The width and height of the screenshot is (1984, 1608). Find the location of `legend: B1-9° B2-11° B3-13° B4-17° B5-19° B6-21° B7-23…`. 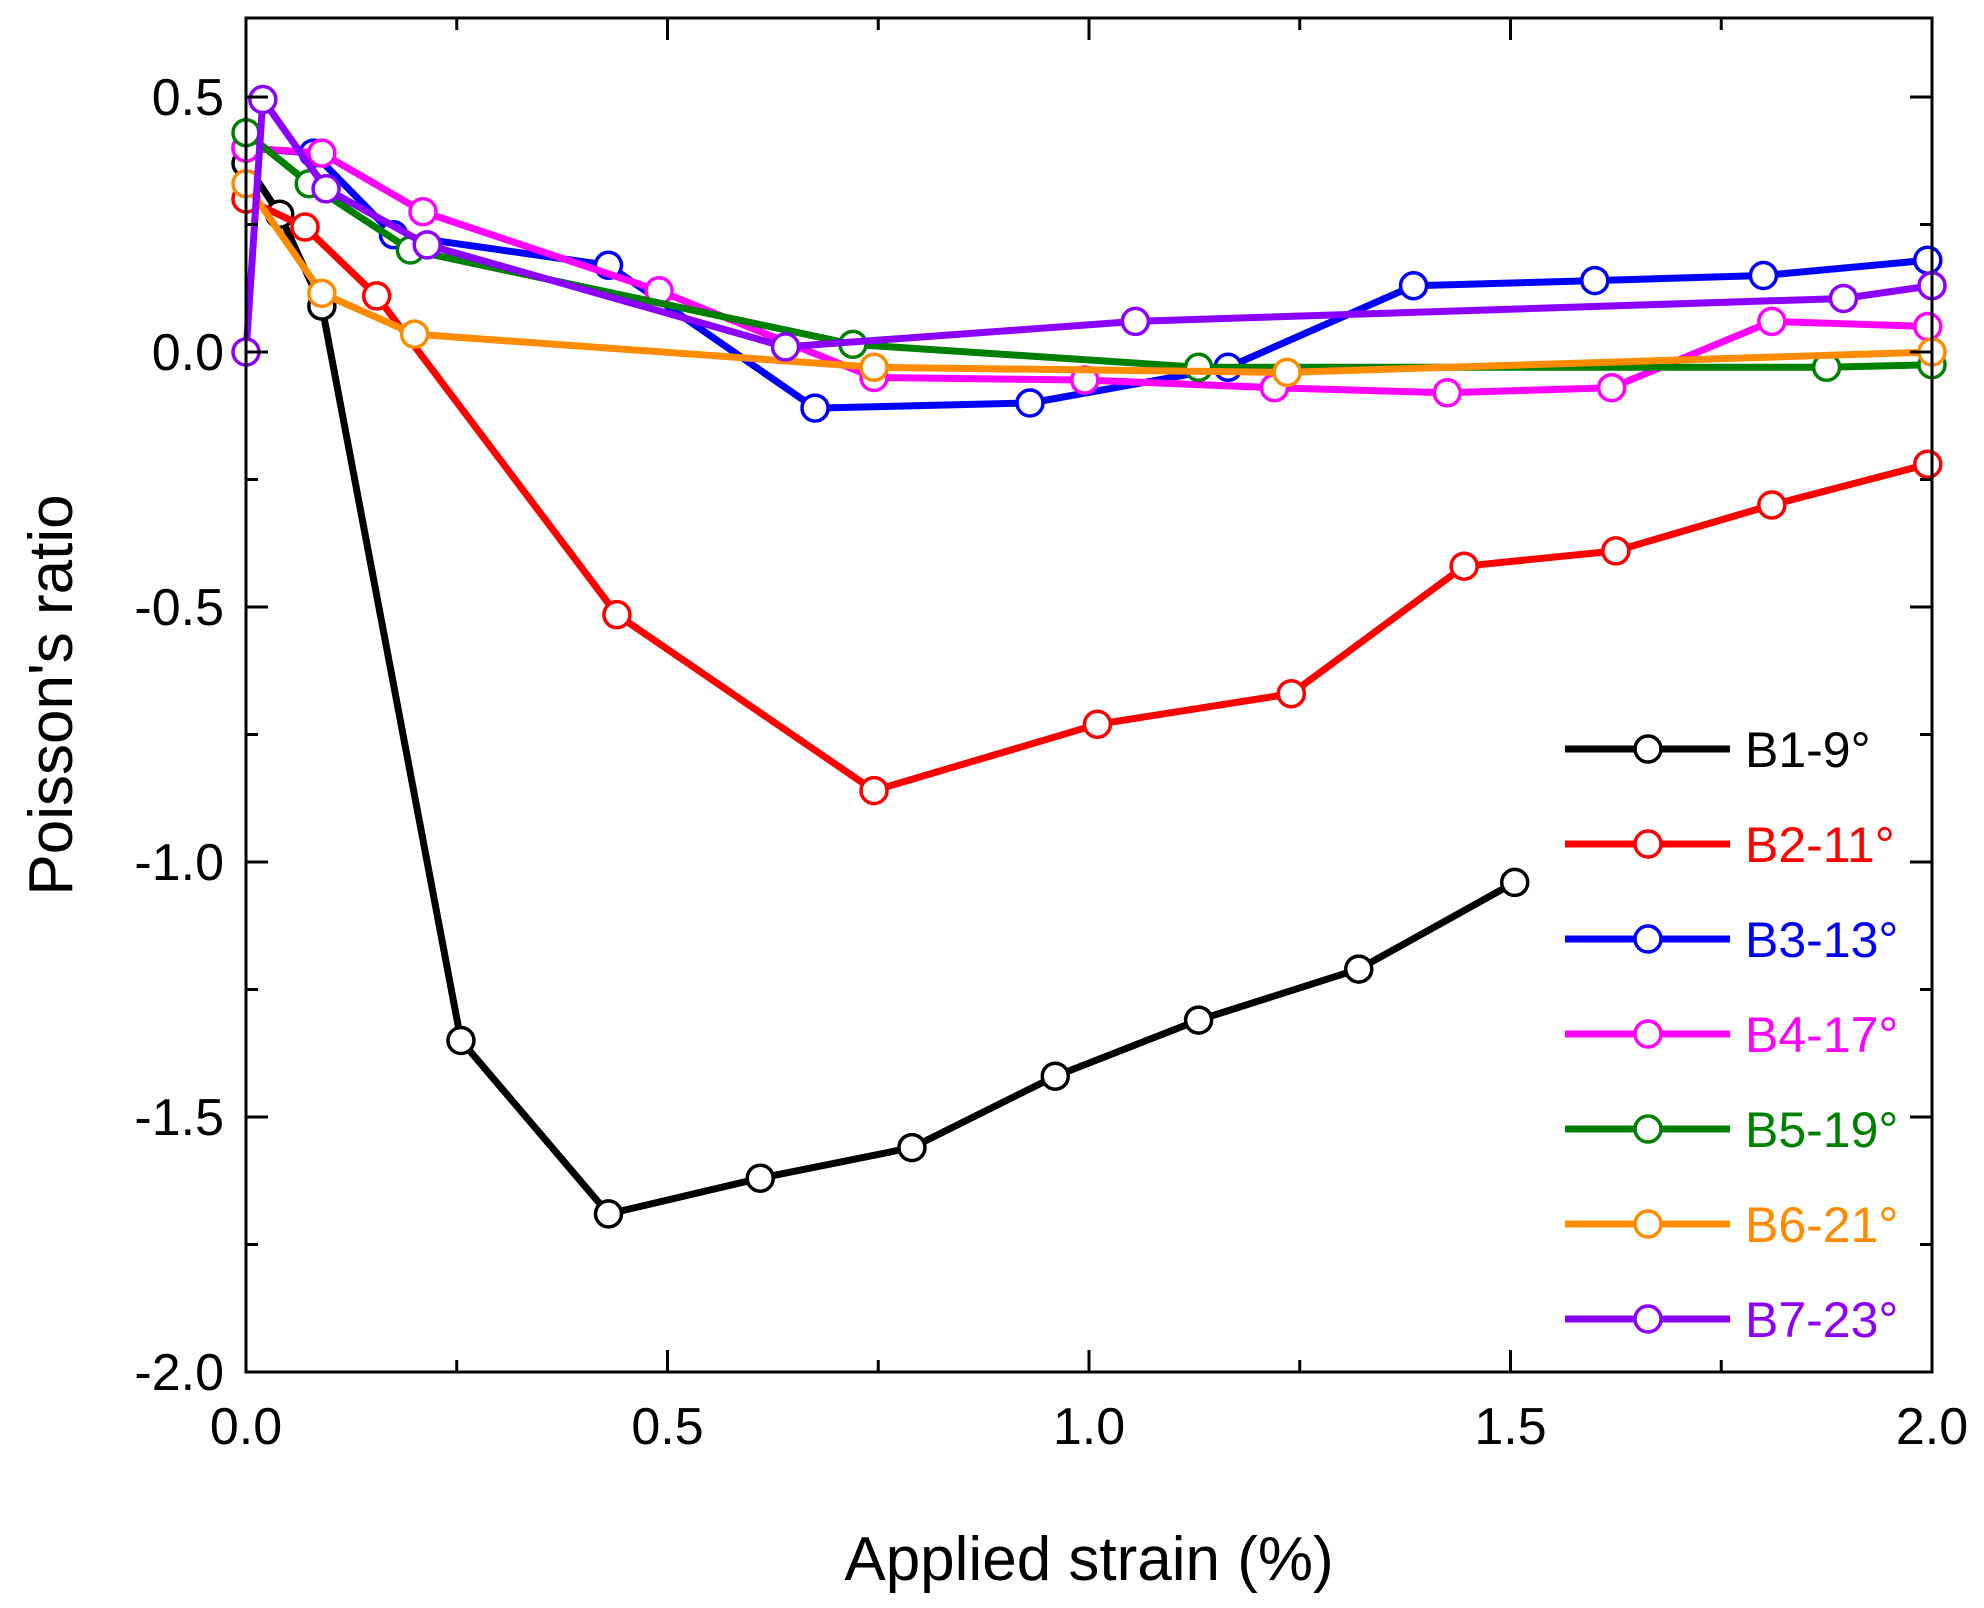

legend: B1-9° B2-11° B3-13° B4-17° B5-19° B6-21° B7-23… is located at coordinates (1731, 1035).